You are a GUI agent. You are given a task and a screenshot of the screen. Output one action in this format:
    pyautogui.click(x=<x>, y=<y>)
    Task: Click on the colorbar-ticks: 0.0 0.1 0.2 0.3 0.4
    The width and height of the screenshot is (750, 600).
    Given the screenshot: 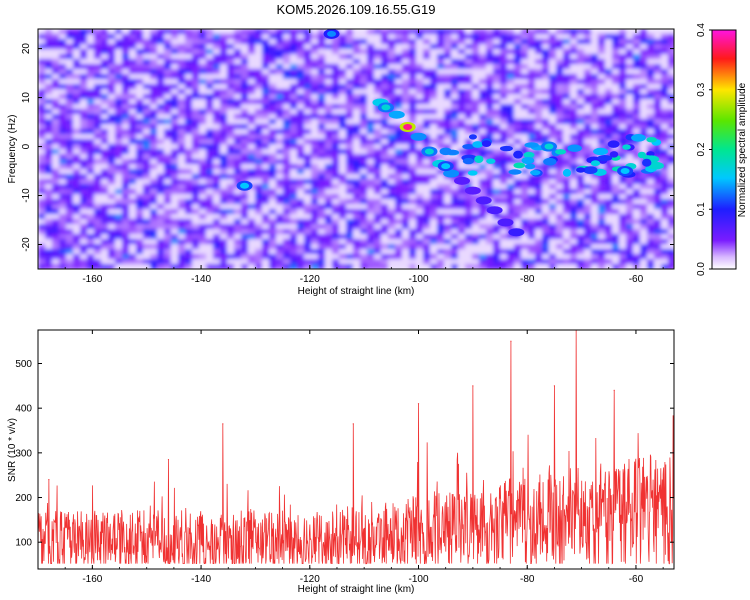 What is the action you would take?
    pyautogui.click(x=704, y=149)
    